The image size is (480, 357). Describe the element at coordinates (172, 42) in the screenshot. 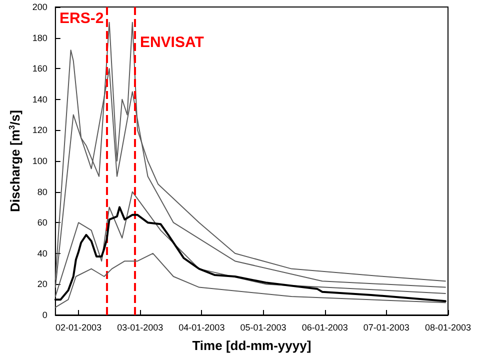

I see `ref-line-label: ENVISAT` at that location.